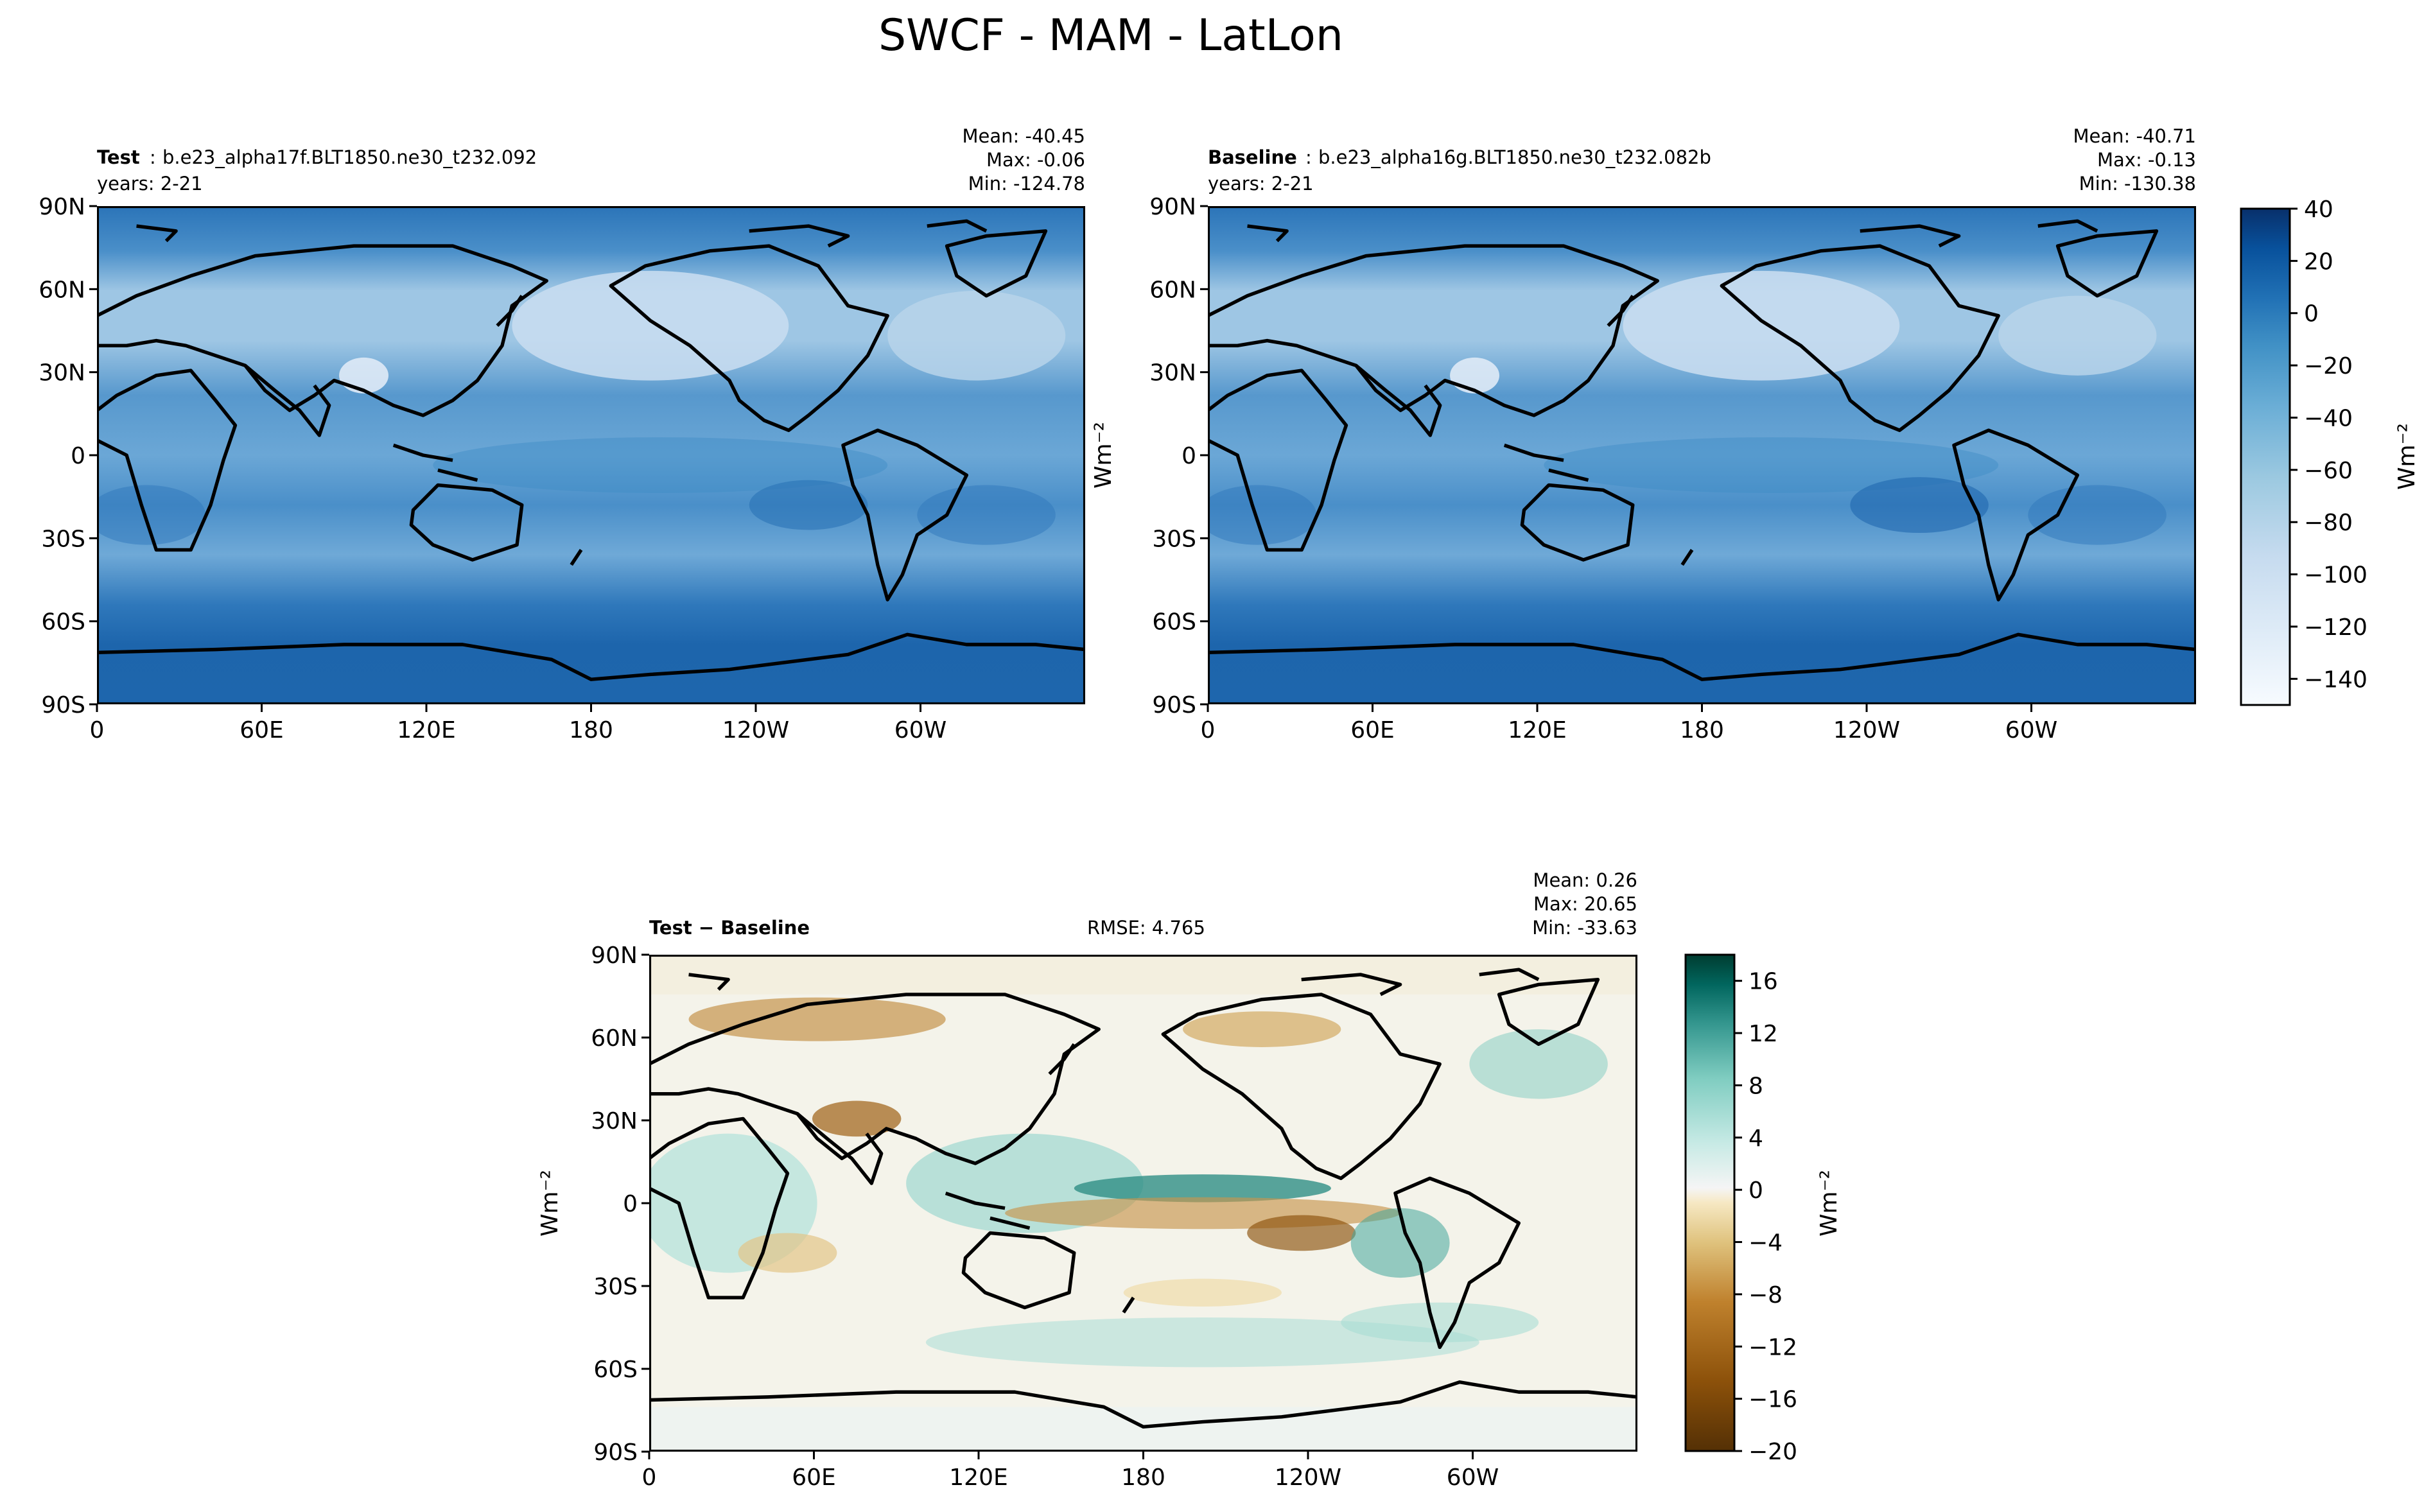 The height and width of the screenshot is (1512, 2433). I want to click on main-colorbar-tick-label: −60, so click(2328, 471).